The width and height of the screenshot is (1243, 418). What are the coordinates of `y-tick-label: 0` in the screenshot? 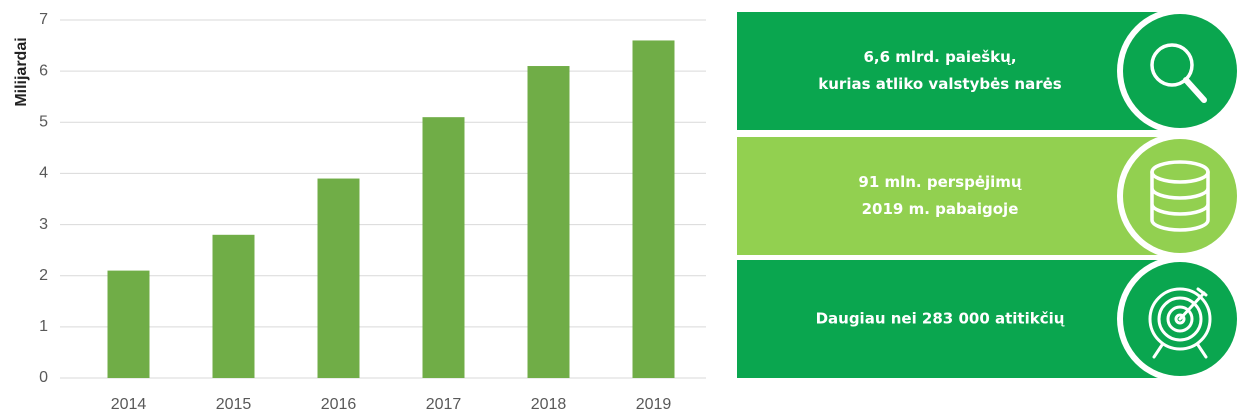 It's located at (43, 377).